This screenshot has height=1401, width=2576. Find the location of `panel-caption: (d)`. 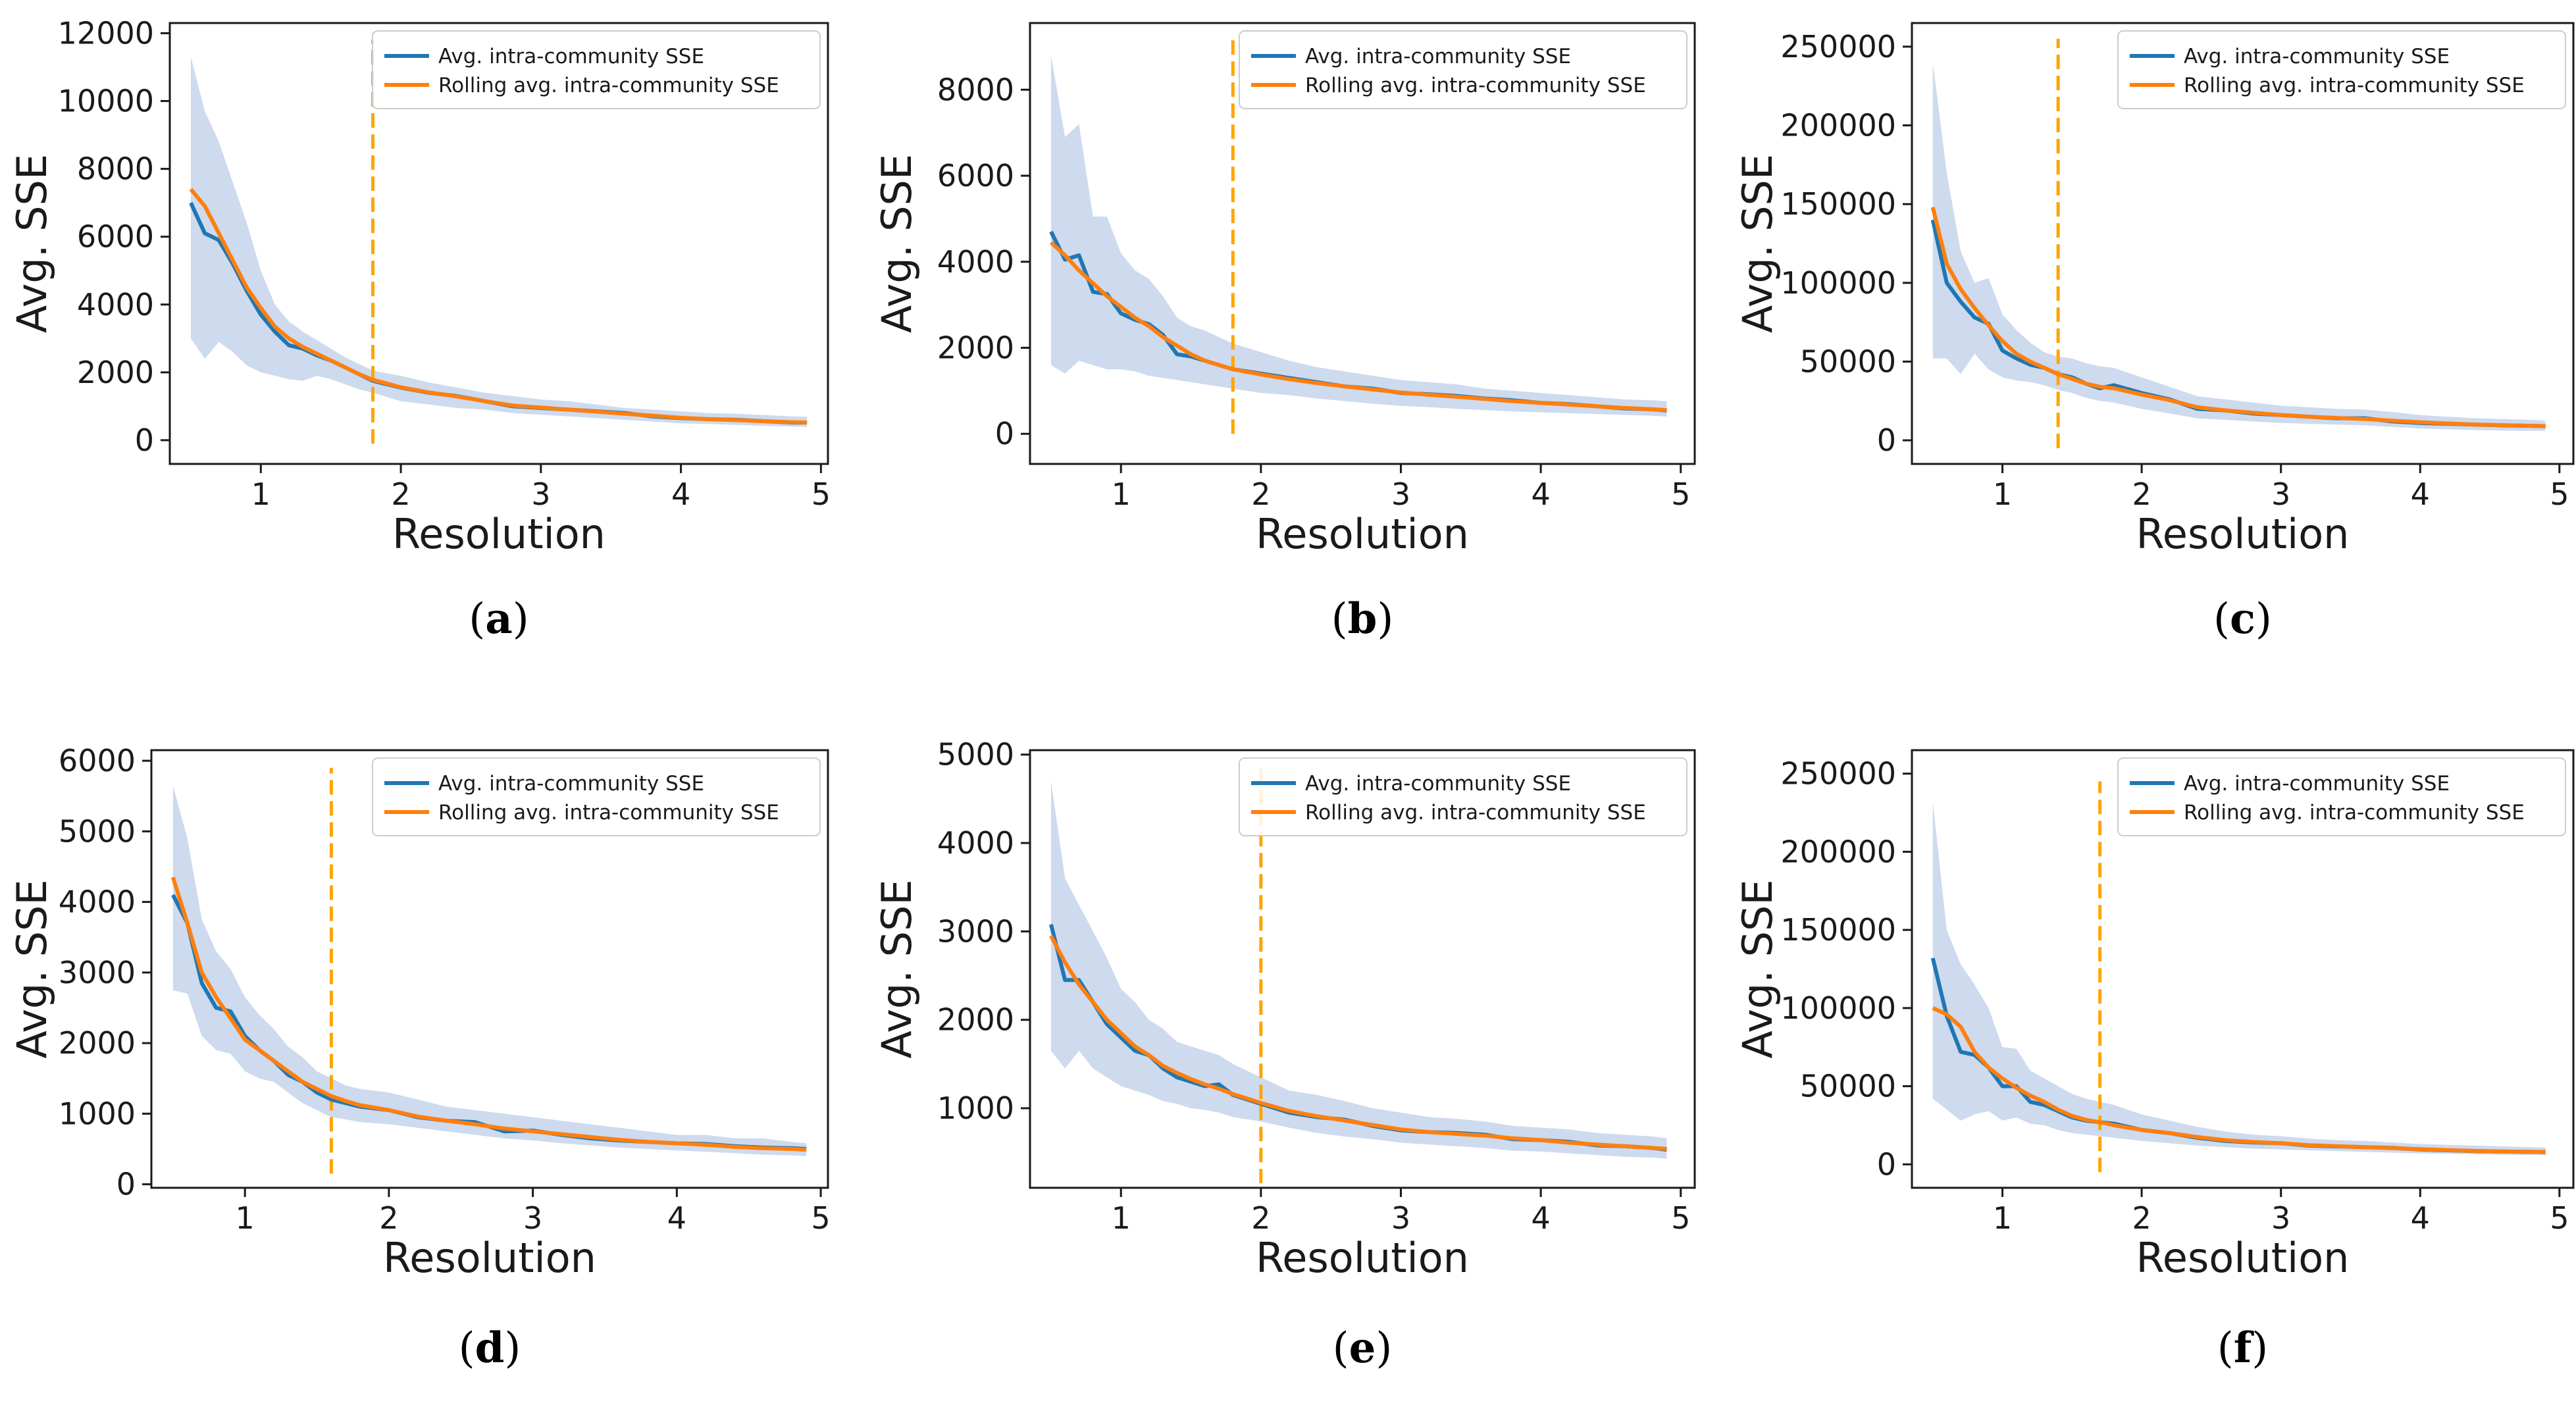

panel-caption: (d) is located at coordinates (490, 1348).